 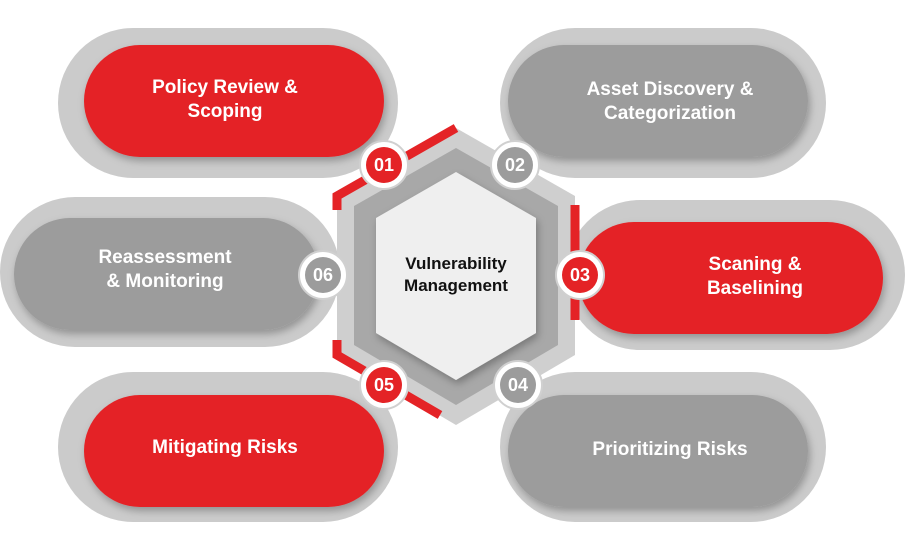 I want to click on step-05-pill, so click(x=234, y=451).